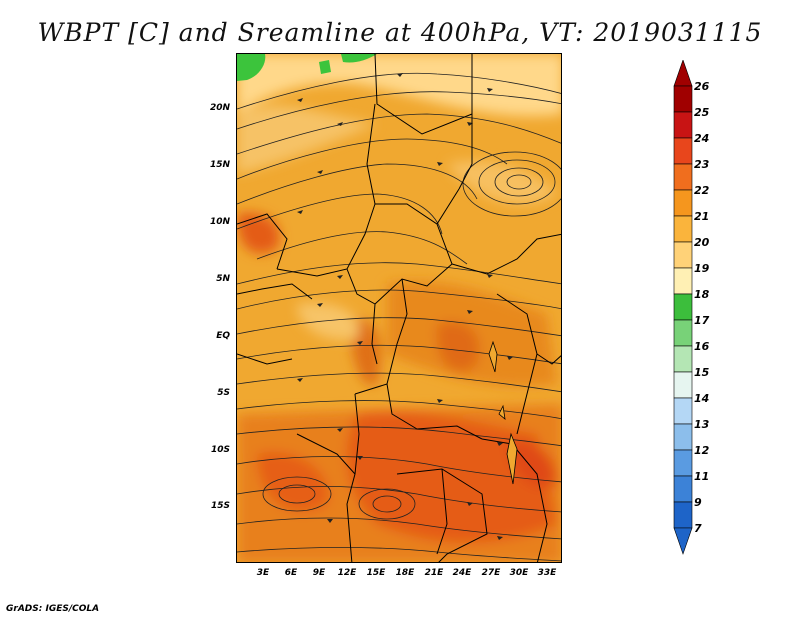 Image resolution: width=800 pixels, height=618 pixels. What do you see at coordinates (702, 476) in the screenshot?
I see `colorbar-label: 11` at bounding box center [702, 476].